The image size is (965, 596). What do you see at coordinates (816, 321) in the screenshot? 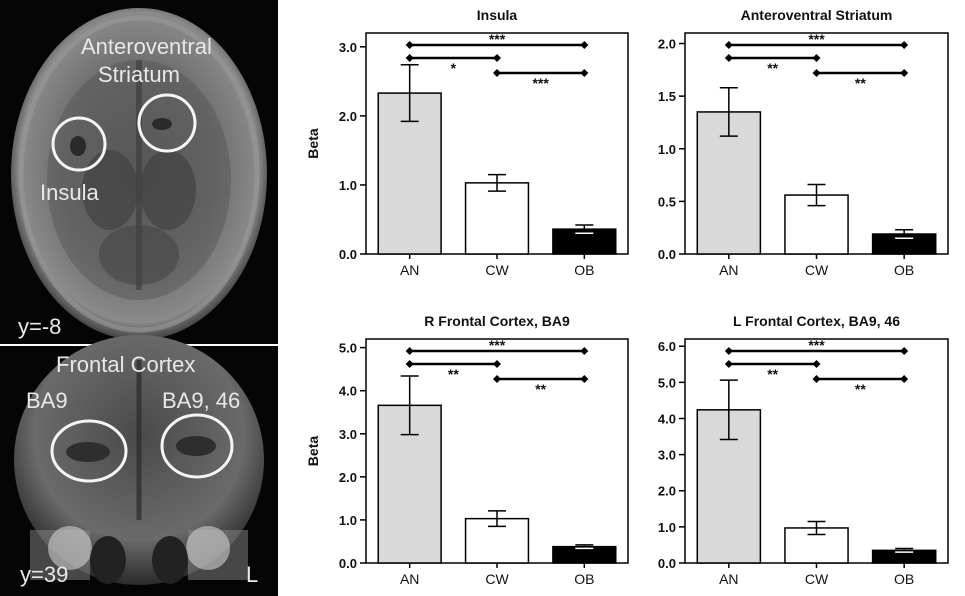
I see `chart-title: L Frontal Cortex, BA9, 46` at bounding box center [816, 321].